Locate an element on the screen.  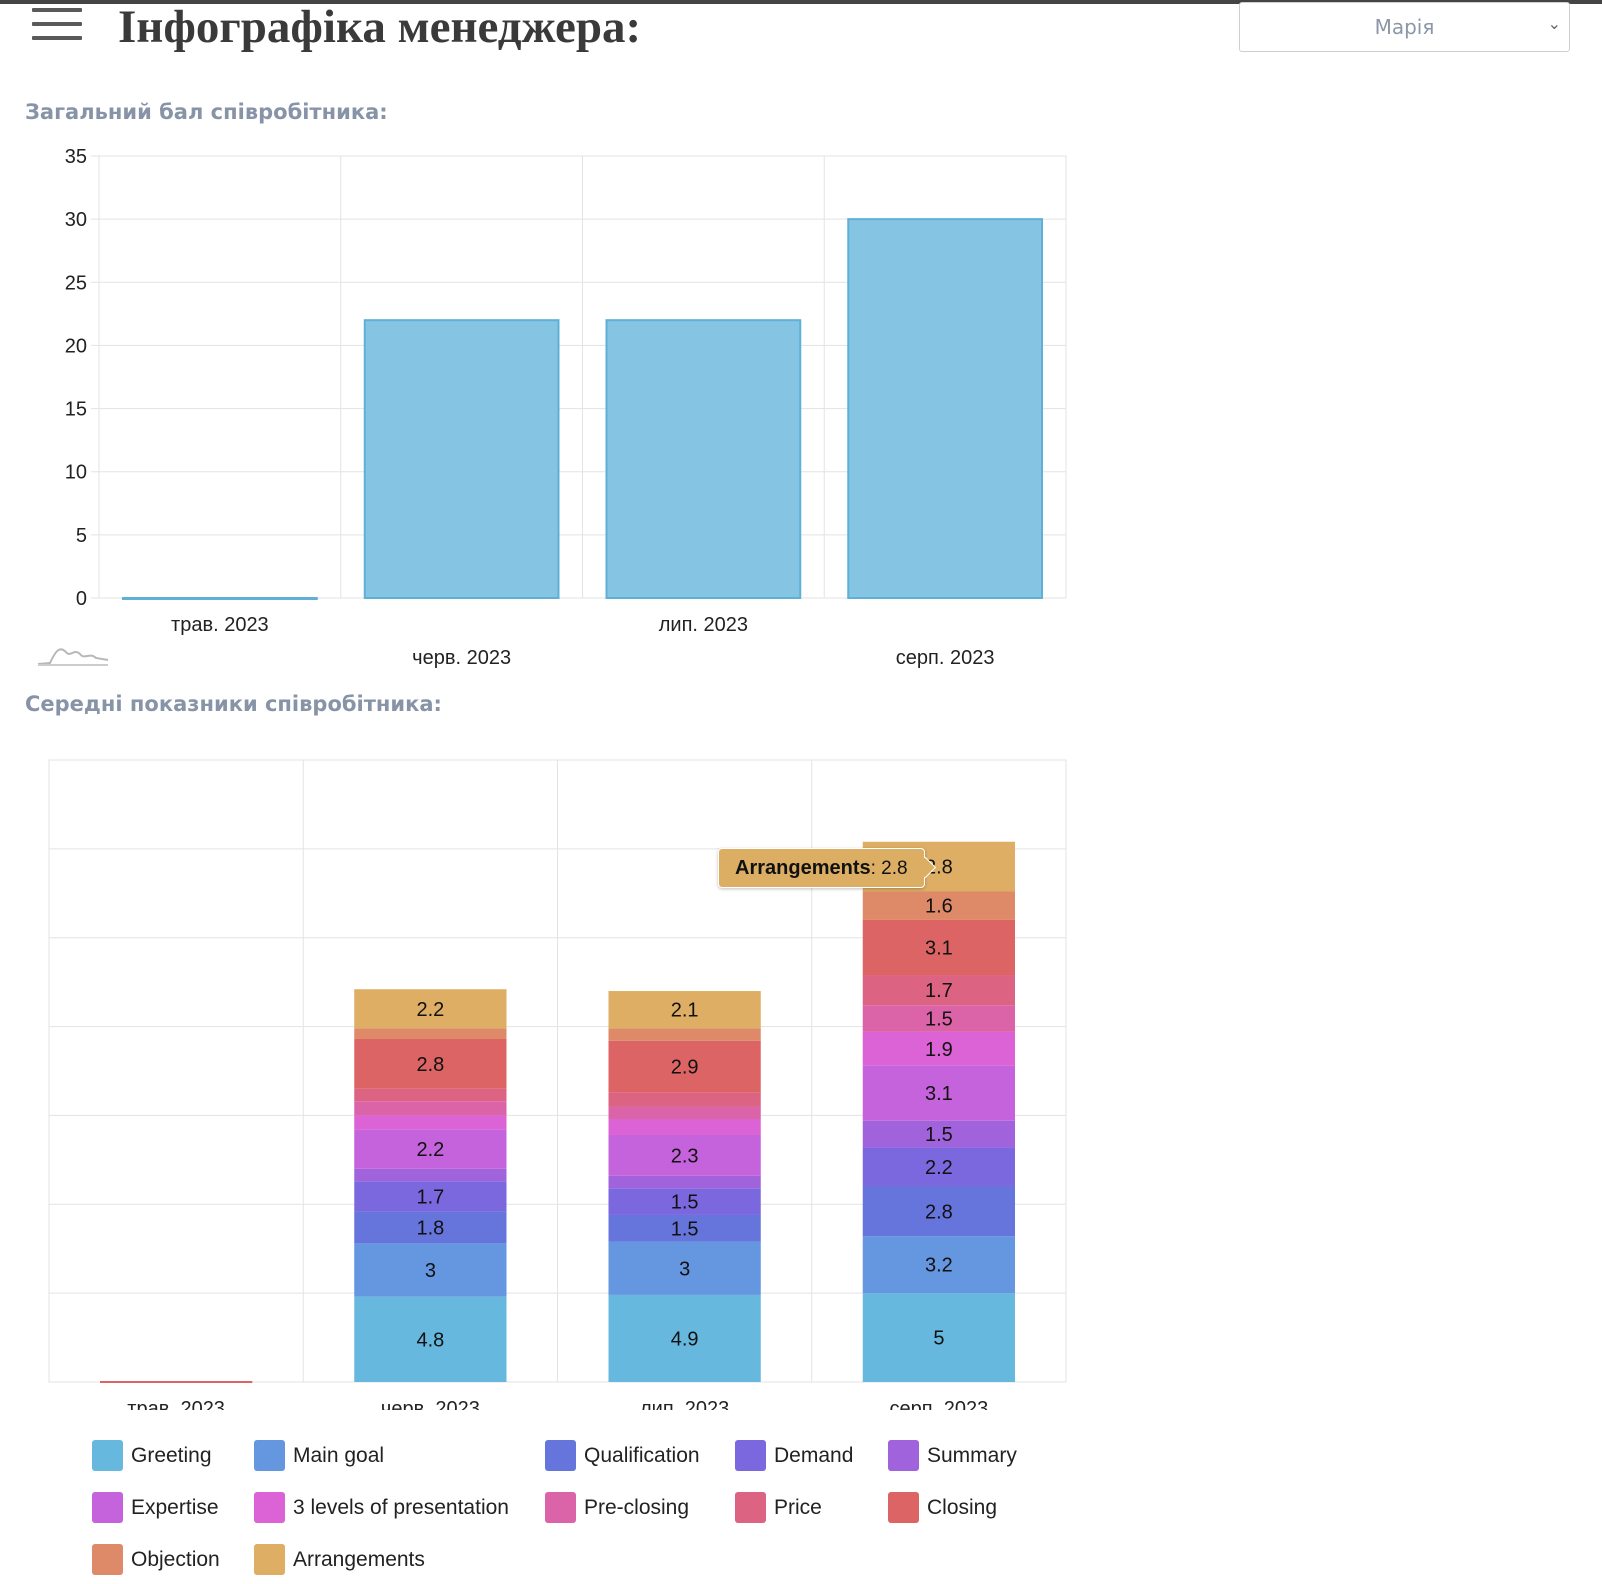
legend-label: Expertise is located at coordinates (175, 1507).